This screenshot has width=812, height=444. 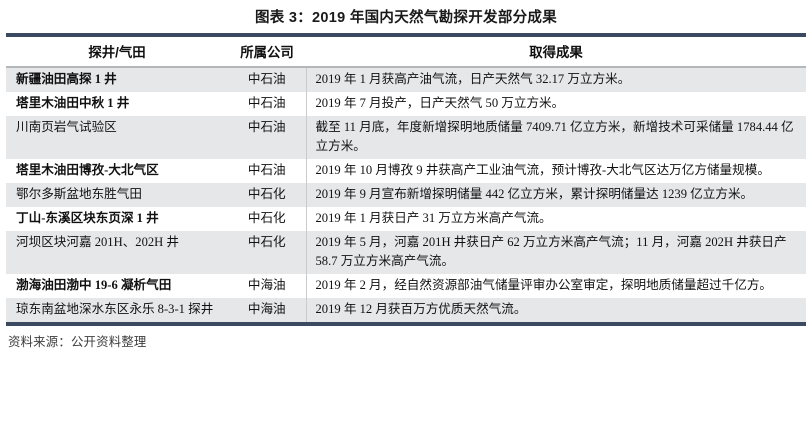 I want to click on cell-well: 渤海油田渤中 19-6 凝析气田, so click(x=117, y=286).